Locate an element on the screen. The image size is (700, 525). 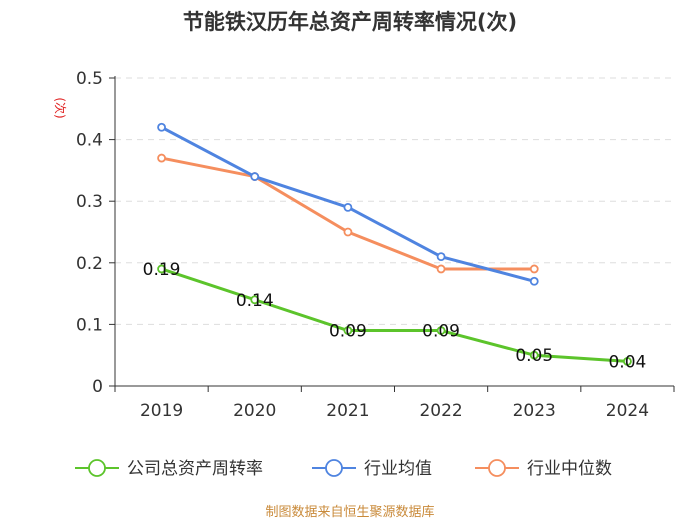
source-note: 制图数据来自恒生聚源数据库 is located at coordinates (349, 512).